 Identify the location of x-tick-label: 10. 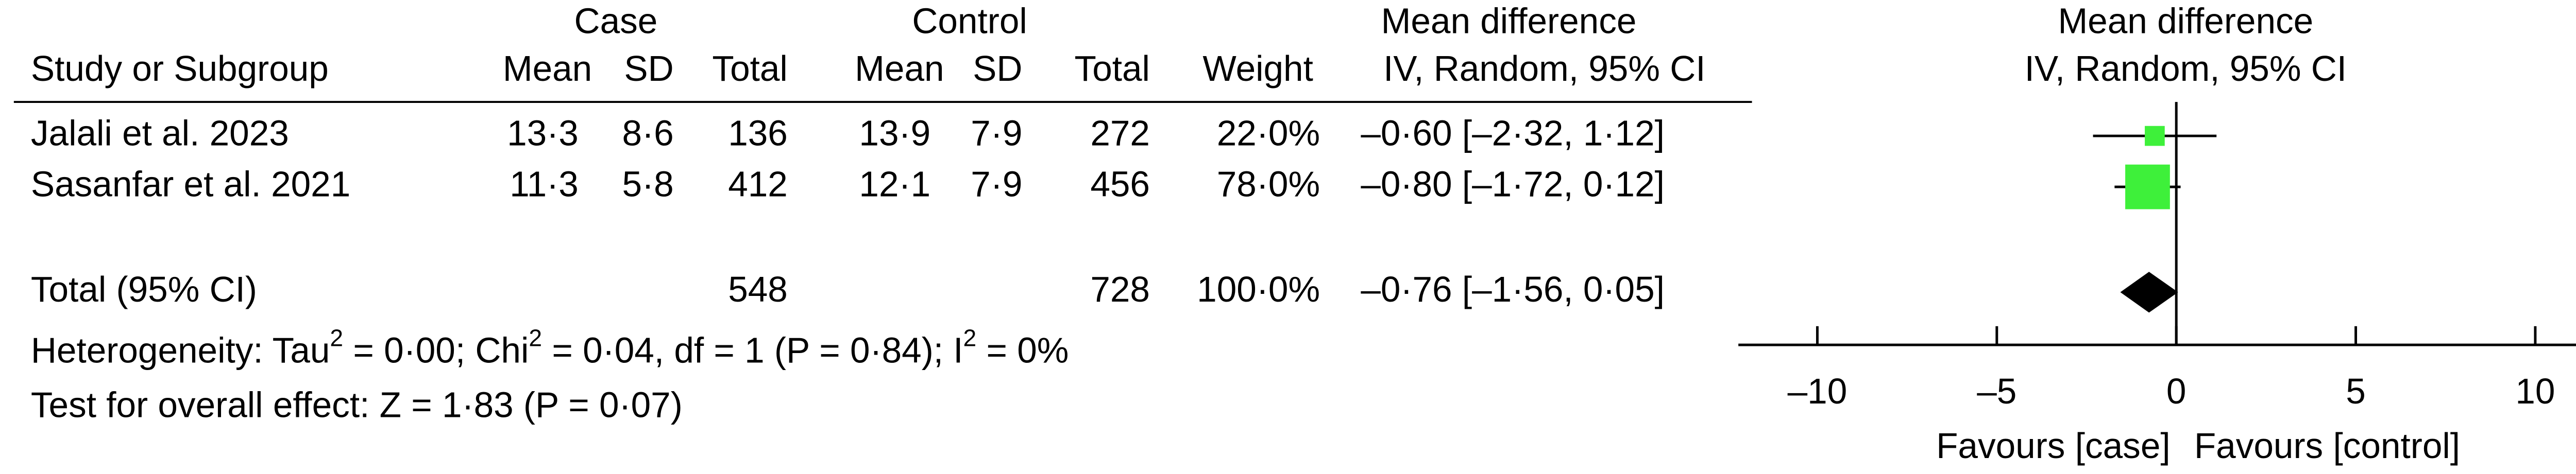
(2535, 391).